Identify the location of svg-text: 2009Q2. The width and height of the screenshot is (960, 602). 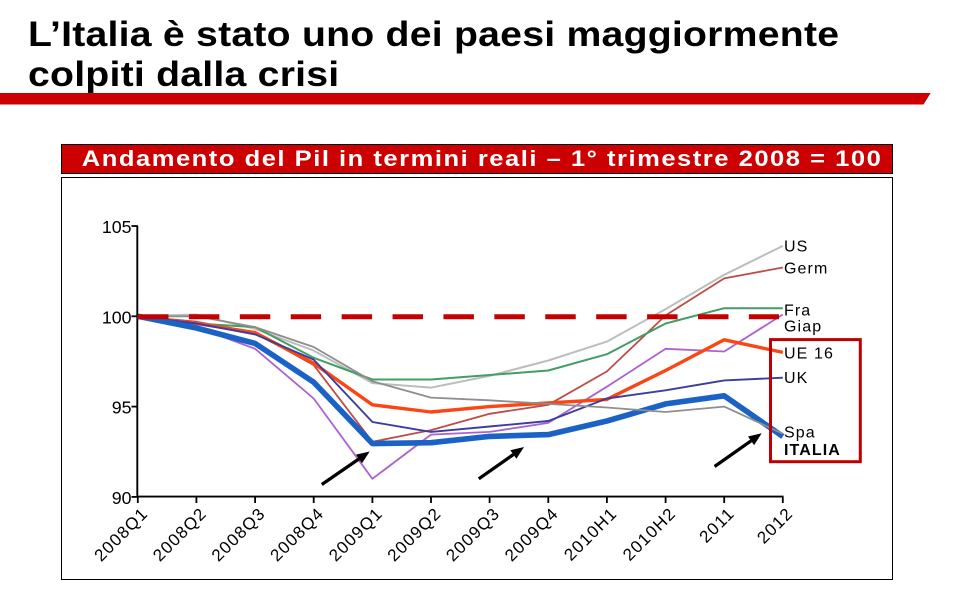
(414, 534).